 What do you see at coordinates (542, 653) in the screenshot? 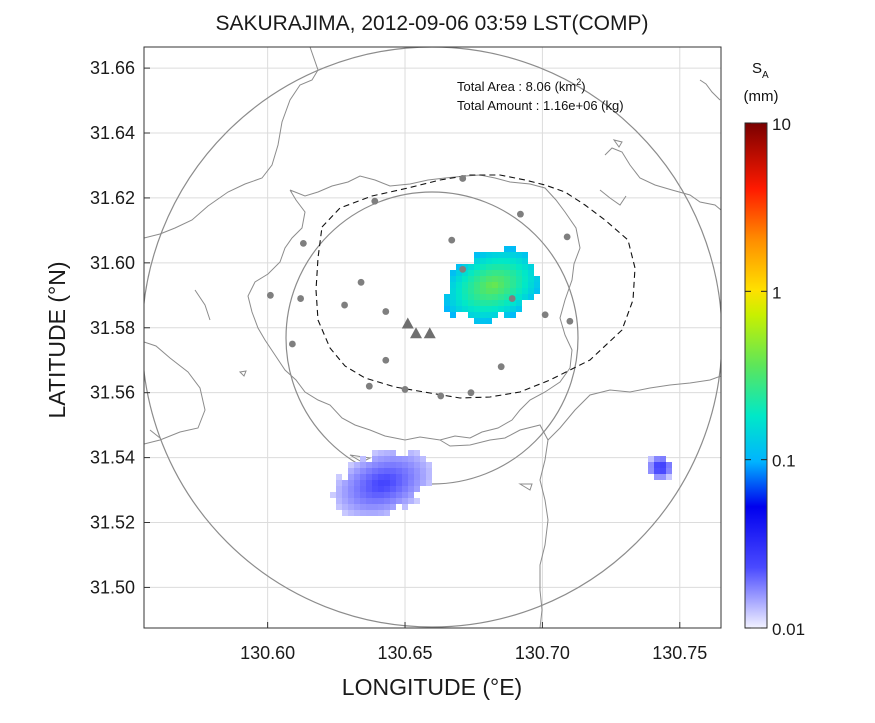
I see `x-tick-label: 130.70` at bounding box center [542, 653].